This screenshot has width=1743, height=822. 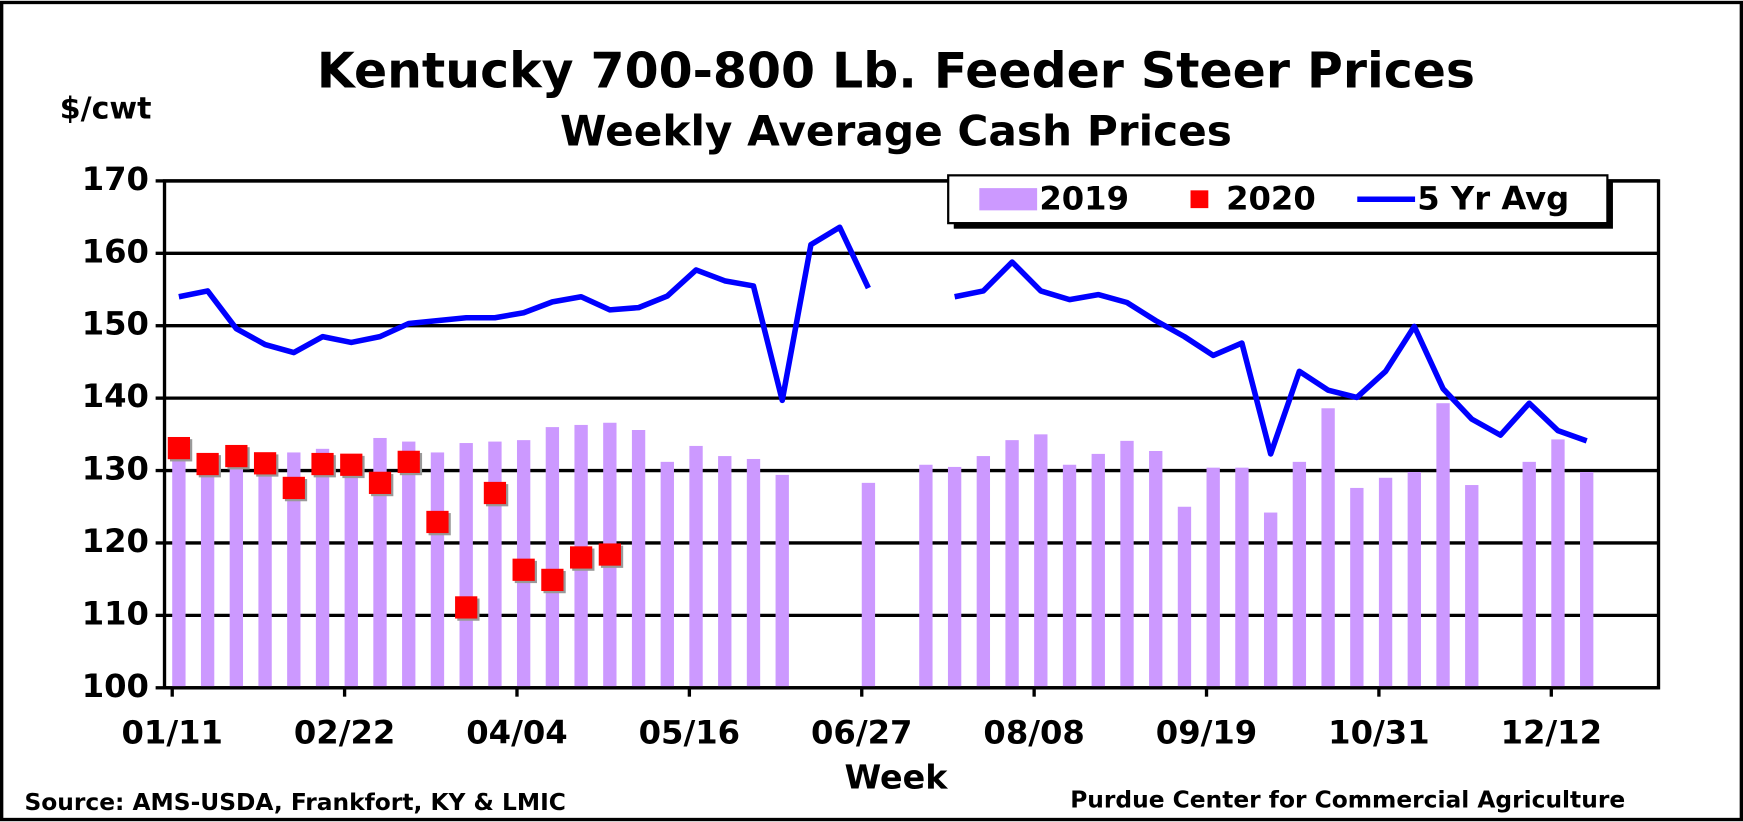 What do you see at coordinates (106, 108) in the screenshot?
I see `y-axis-label: $/cwt` at bounding box center [106, 108].